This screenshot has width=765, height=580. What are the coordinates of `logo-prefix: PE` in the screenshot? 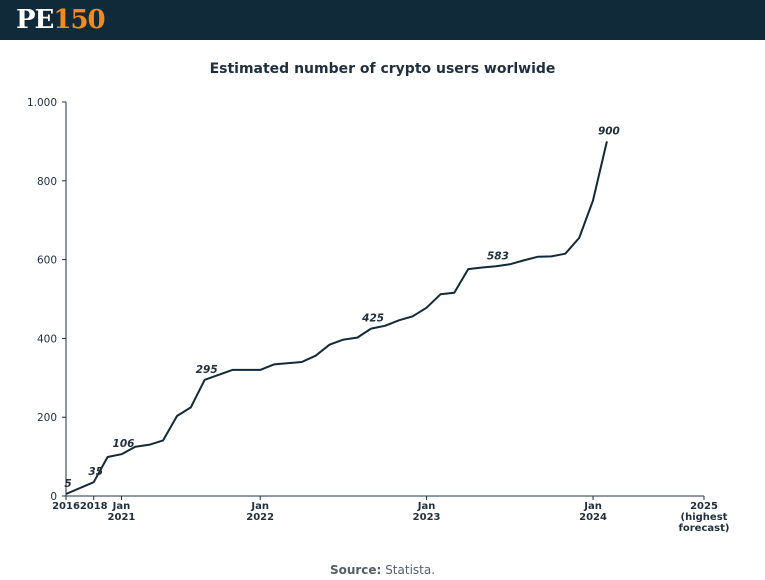 It's located at (35, 20).